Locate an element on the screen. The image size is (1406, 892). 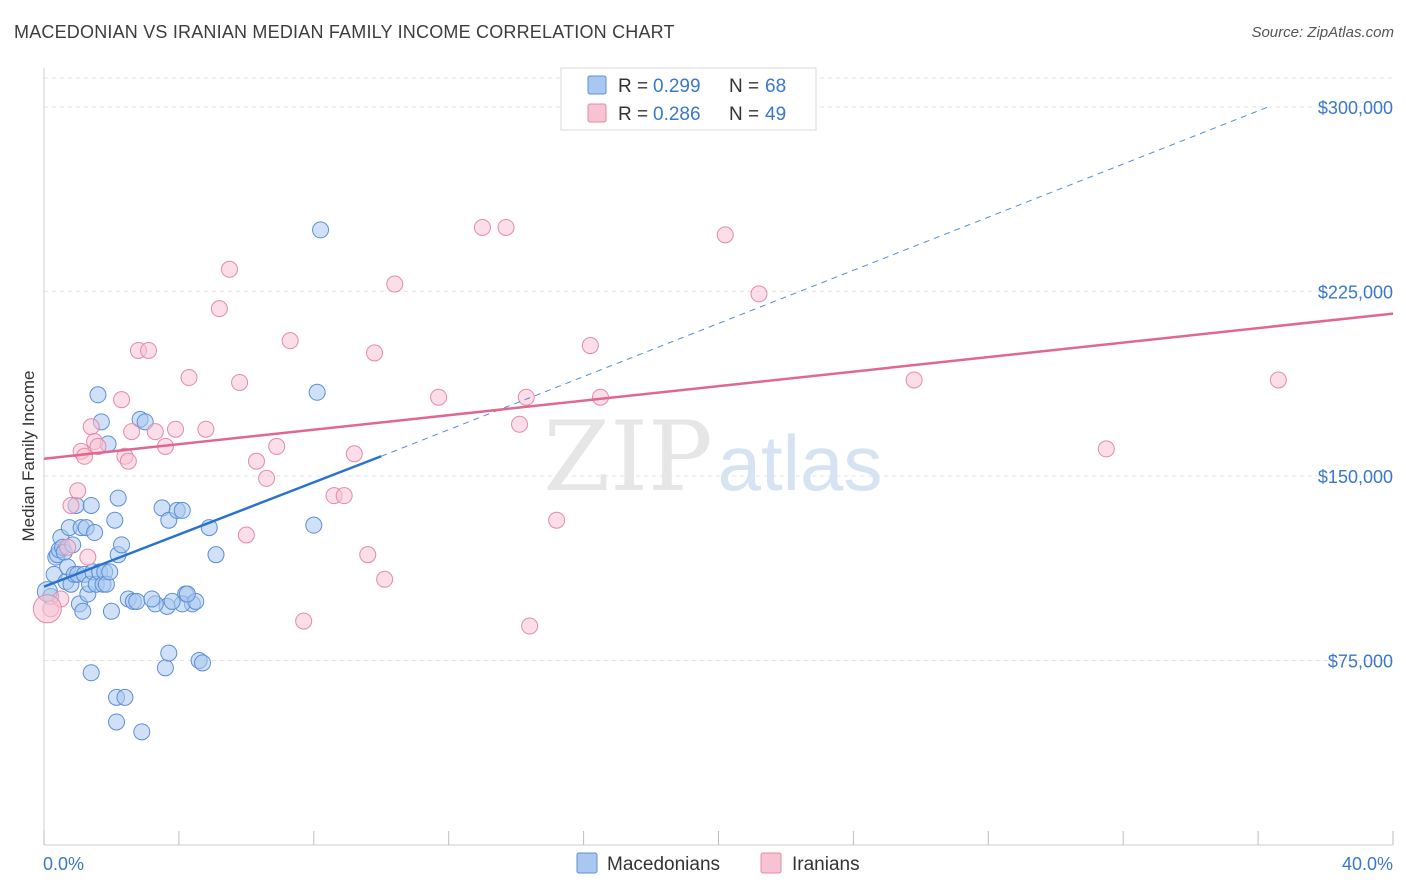
x-tick-label-min: 0.0% is located at coordinates (63, 864).